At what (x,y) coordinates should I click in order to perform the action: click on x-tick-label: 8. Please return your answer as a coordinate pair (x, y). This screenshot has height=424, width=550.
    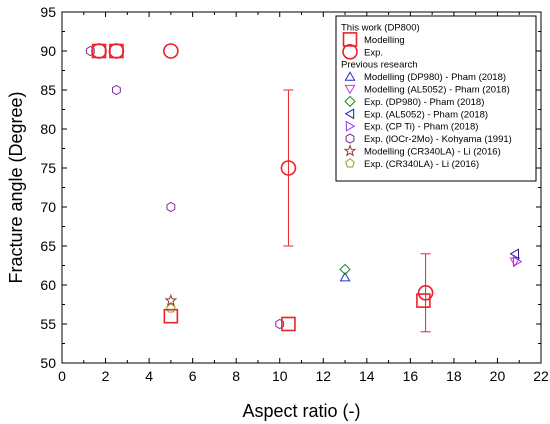
    Looking at the image, I should click on (236, 376).